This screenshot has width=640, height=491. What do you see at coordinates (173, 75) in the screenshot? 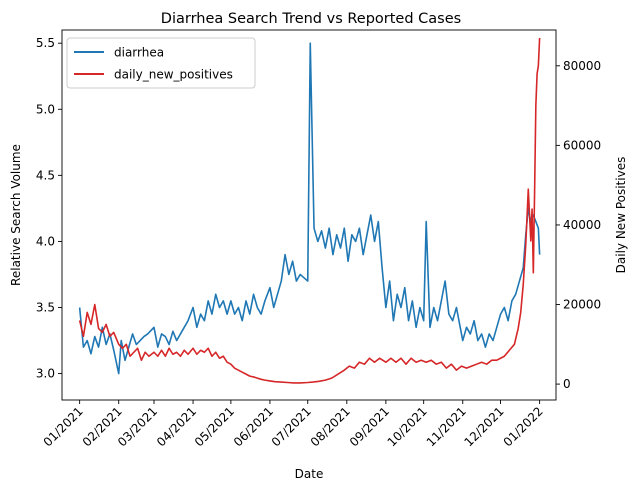
I see `legend-label-daily-new-positives: daily_new_positives` at bounding box center [173, 75].